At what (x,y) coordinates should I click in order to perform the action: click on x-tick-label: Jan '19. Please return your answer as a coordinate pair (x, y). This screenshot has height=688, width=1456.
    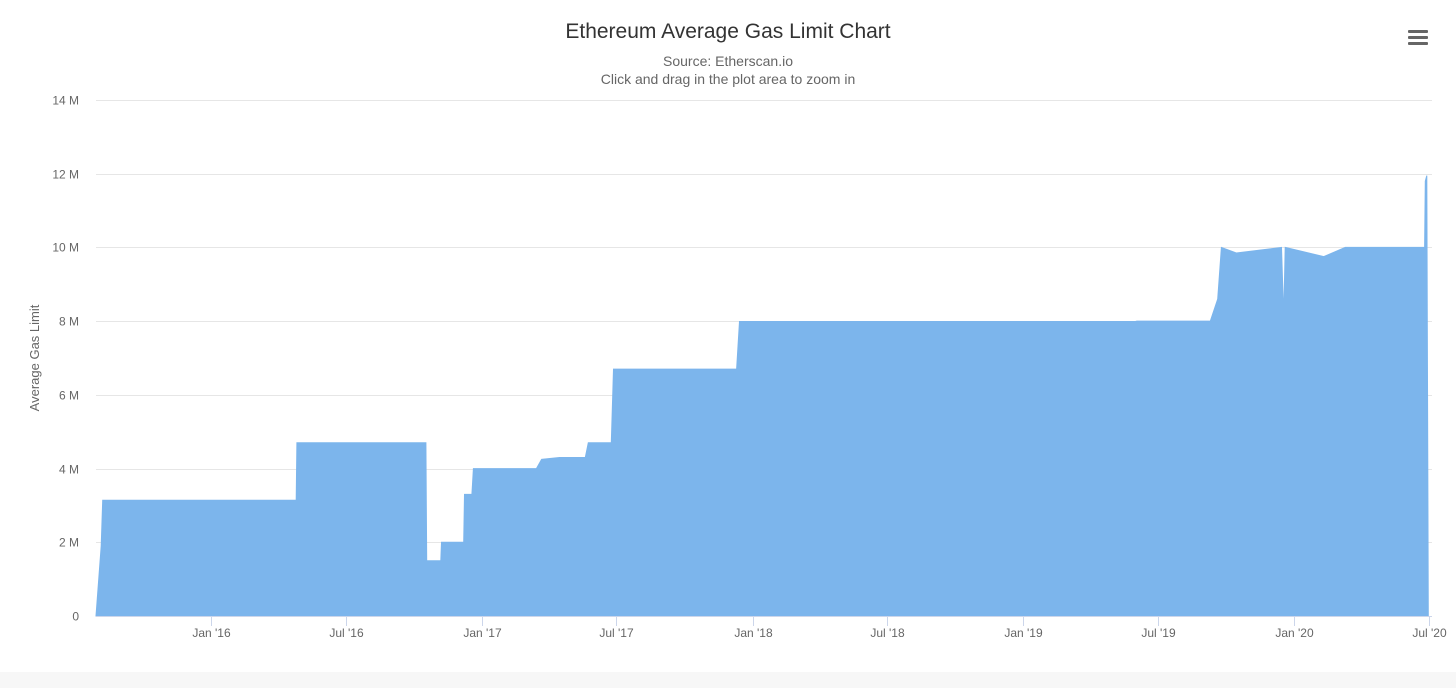
    Looking at the image, I should click on (1023, 633).